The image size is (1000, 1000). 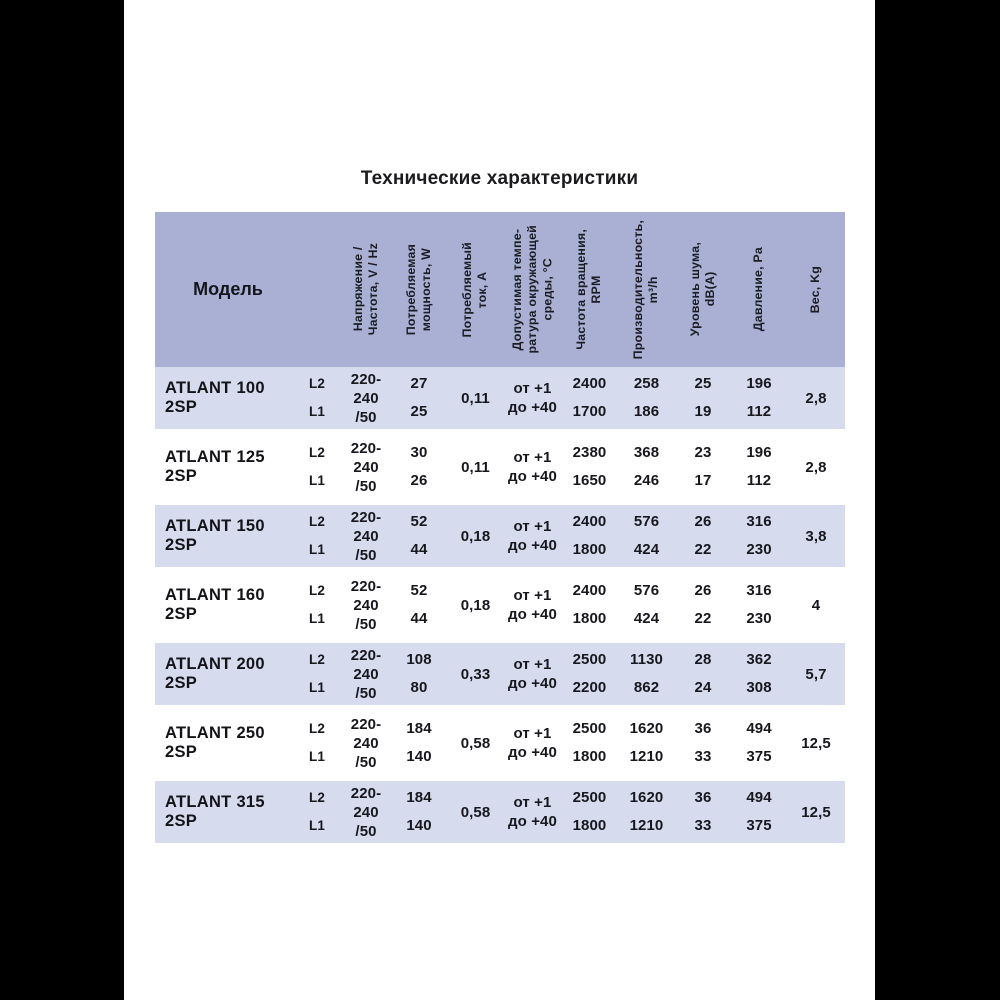 I want to click on pressure-l2-value: 316, so click(x=759, y=590).